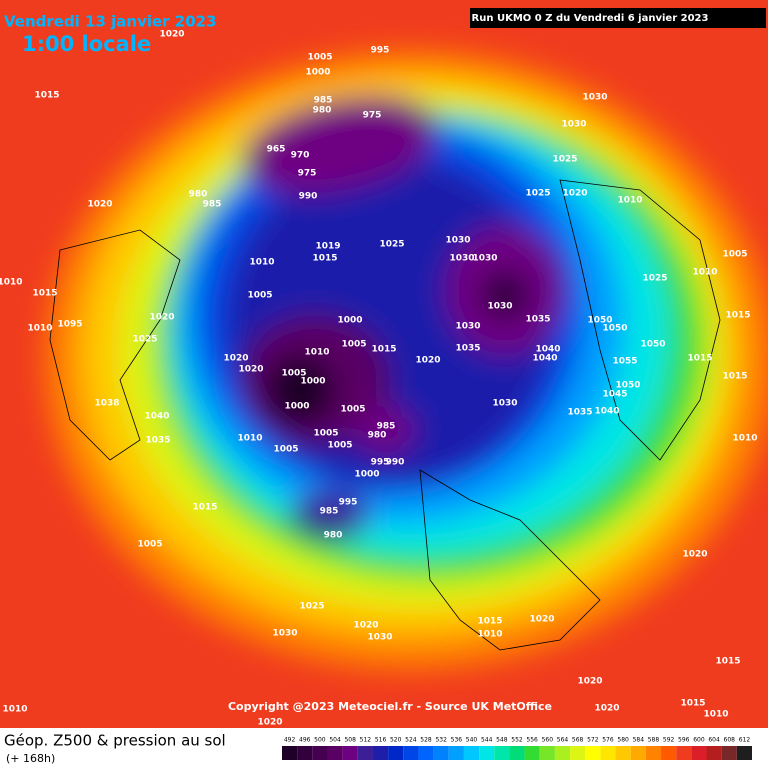 The image size is (768, 772). What do you see at coordinates (110, 22) in the screenshot?
I see `date: Vendredi 13 janvier 2023` at bounding box center [110, 22].